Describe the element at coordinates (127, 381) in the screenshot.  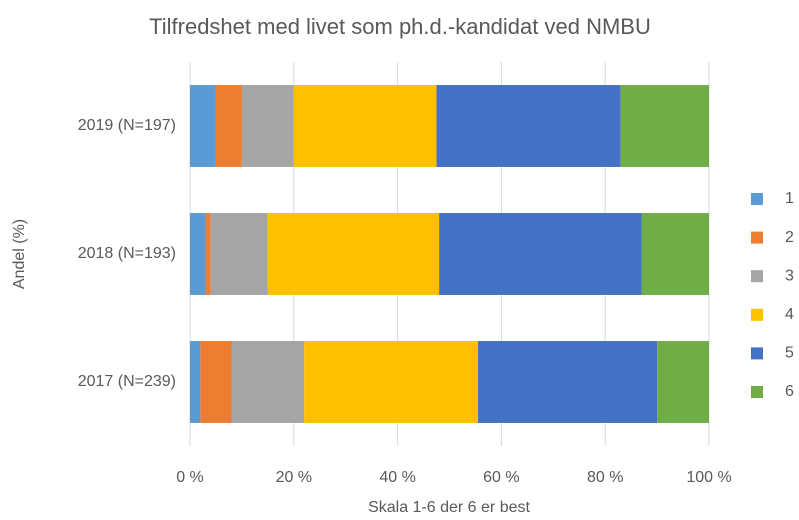
I see `y-tick-label: 2017 (N=239)` at that location.